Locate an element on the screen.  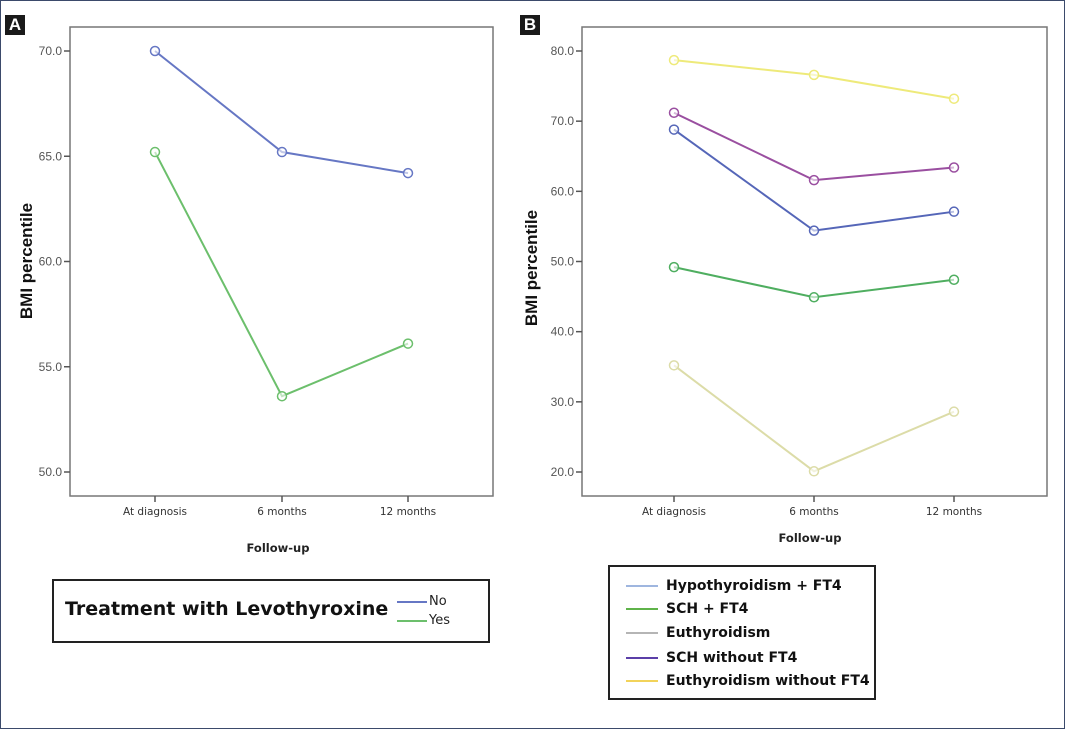
legend-a-title: Treatment with Levothyroxine is located at coordinates (227, 609).